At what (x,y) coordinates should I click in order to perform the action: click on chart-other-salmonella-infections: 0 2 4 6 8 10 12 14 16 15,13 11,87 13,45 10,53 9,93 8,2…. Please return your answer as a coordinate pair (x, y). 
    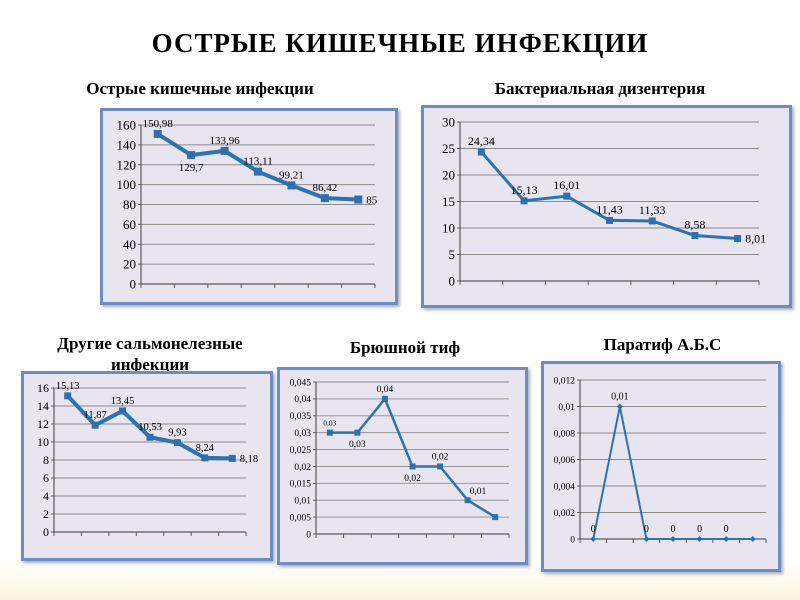
    Looking at the image, I should click on (147, 466).